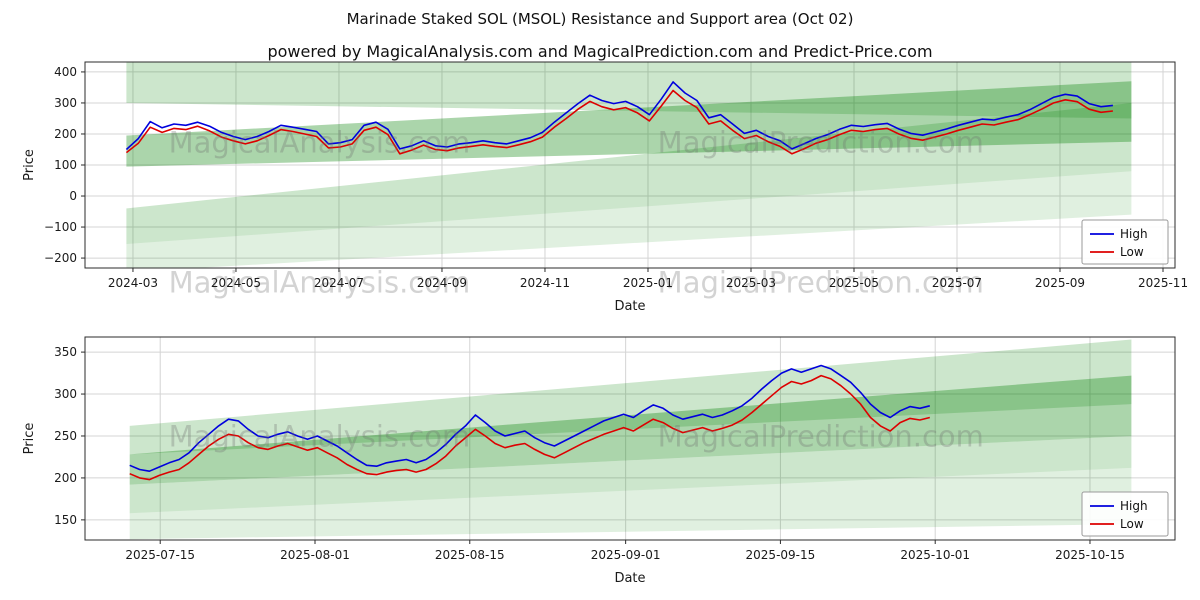 The height and width of the screenshot is (600, 1200). I want to click on x-tick-label: 2025-09-01, so click(626, 555).